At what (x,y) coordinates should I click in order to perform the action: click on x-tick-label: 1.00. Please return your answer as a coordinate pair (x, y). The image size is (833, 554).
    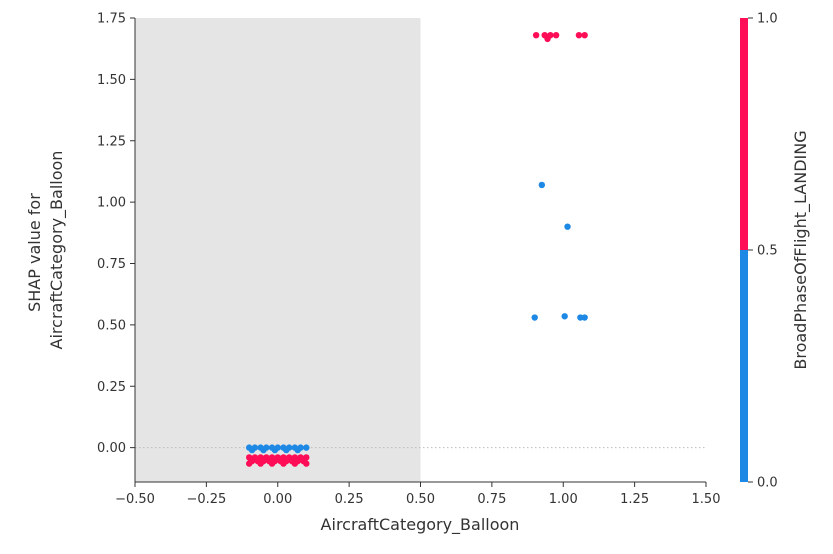
    Looking at the image, I should click on (563, 499).